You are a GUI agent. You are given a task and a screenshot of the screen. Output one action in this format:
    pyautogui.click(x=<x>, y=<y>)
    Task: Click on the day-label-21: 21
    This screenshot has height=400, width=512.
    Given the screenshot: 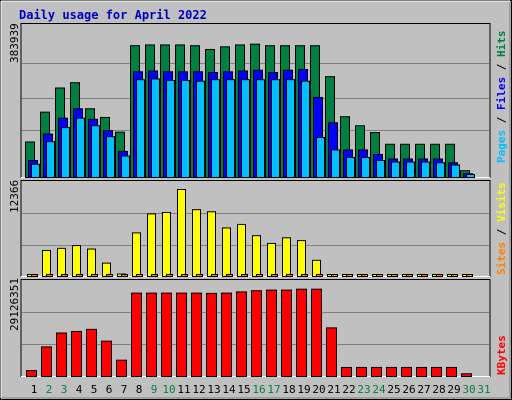 What is the action you would take?
    pyautogui.click(x=333, y=389)
    